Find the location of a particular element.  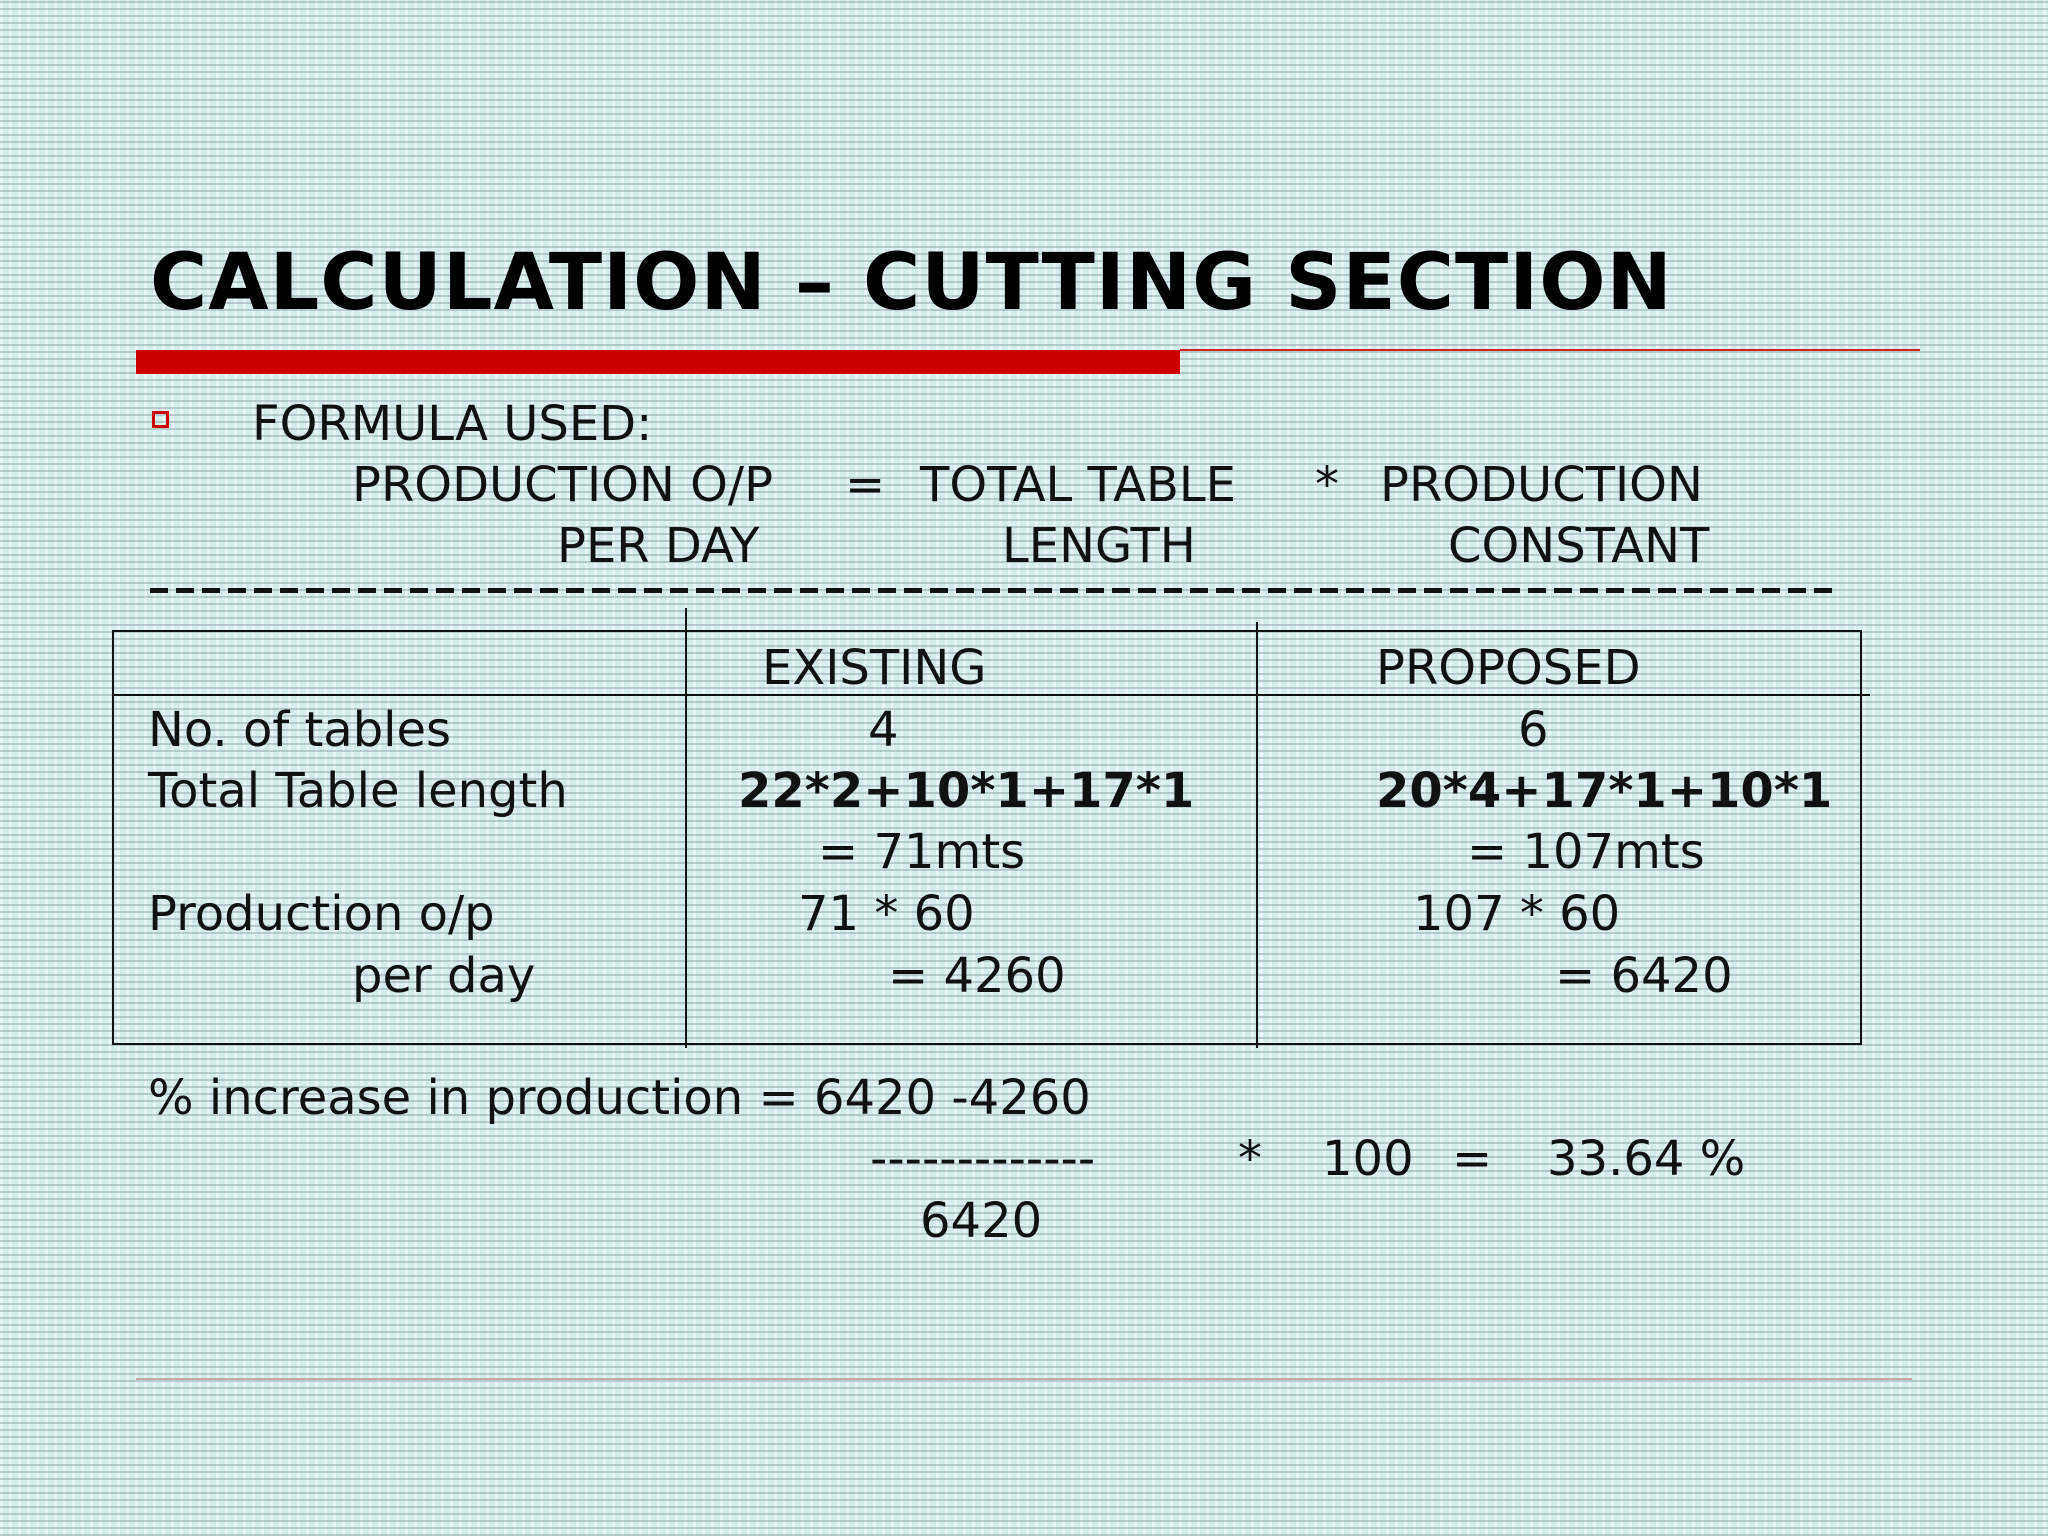

table-border-top is located at coordinates (987, 631).